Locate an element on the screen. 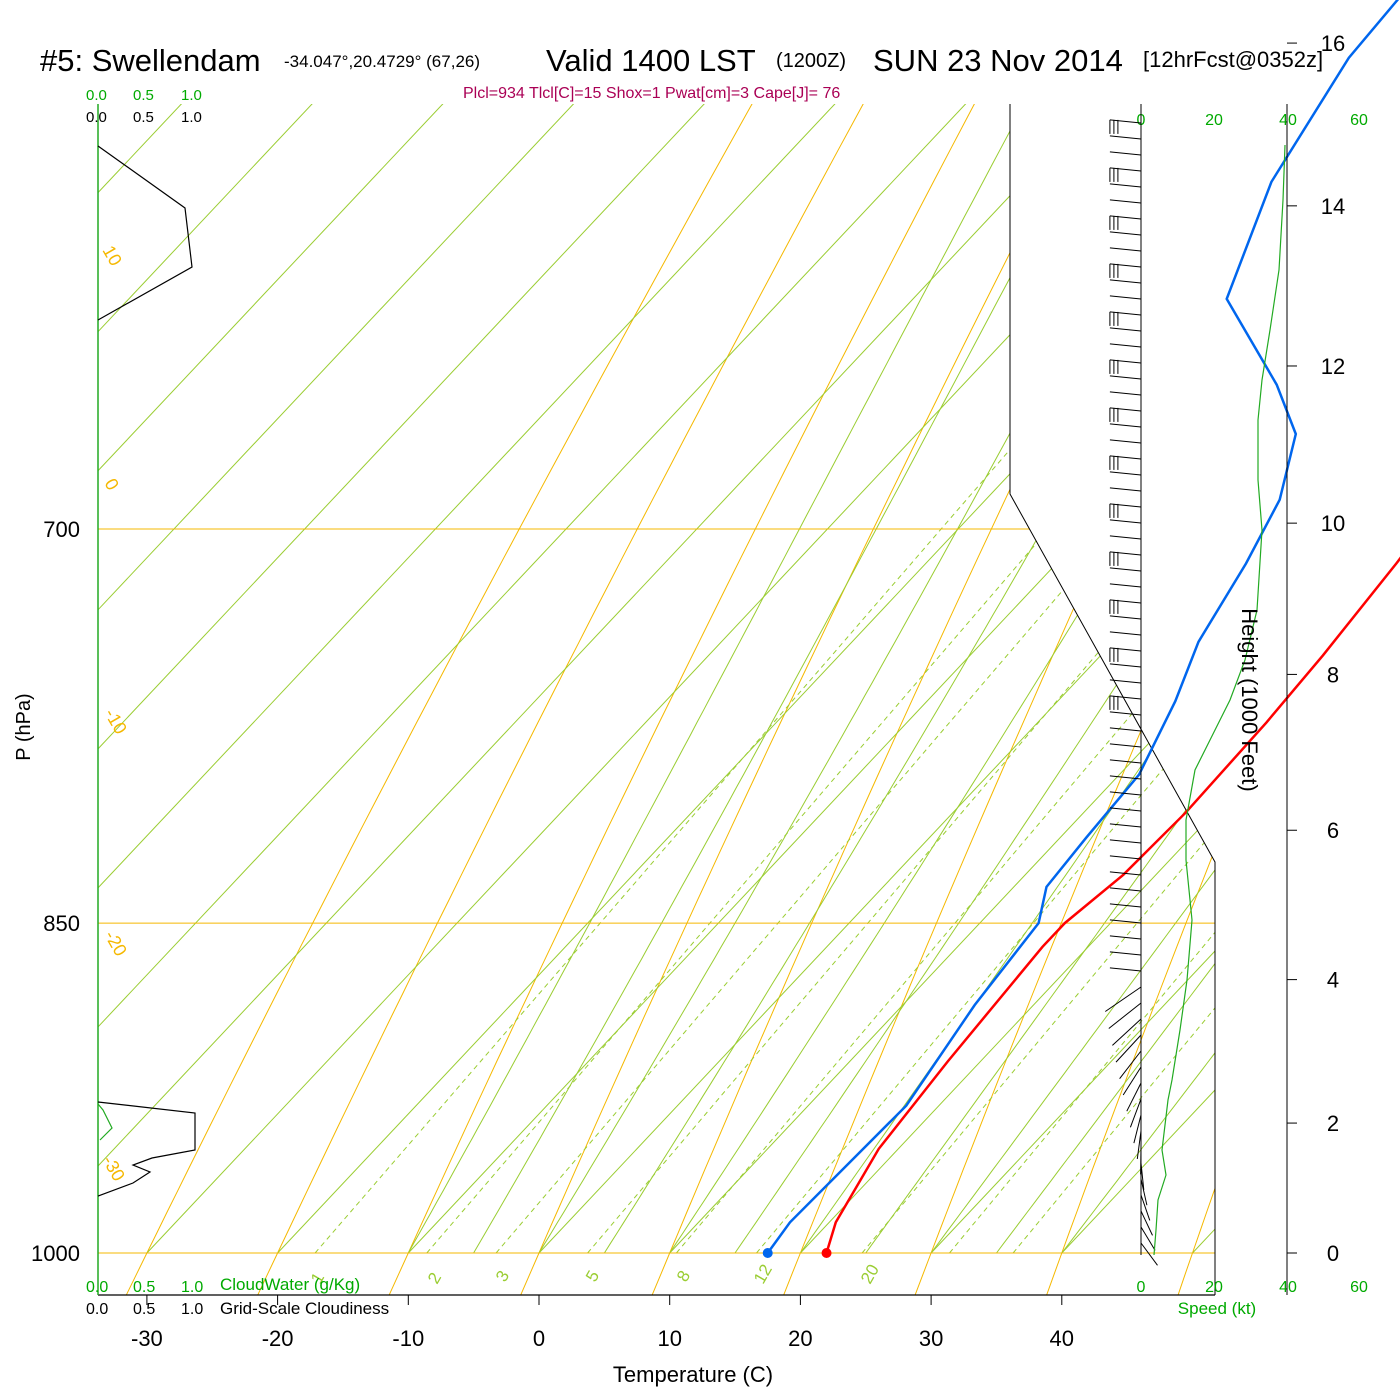 This screenshot has width=1400, height=1400. height-tick-label: 2 is located at coordinates (1333, 1123).